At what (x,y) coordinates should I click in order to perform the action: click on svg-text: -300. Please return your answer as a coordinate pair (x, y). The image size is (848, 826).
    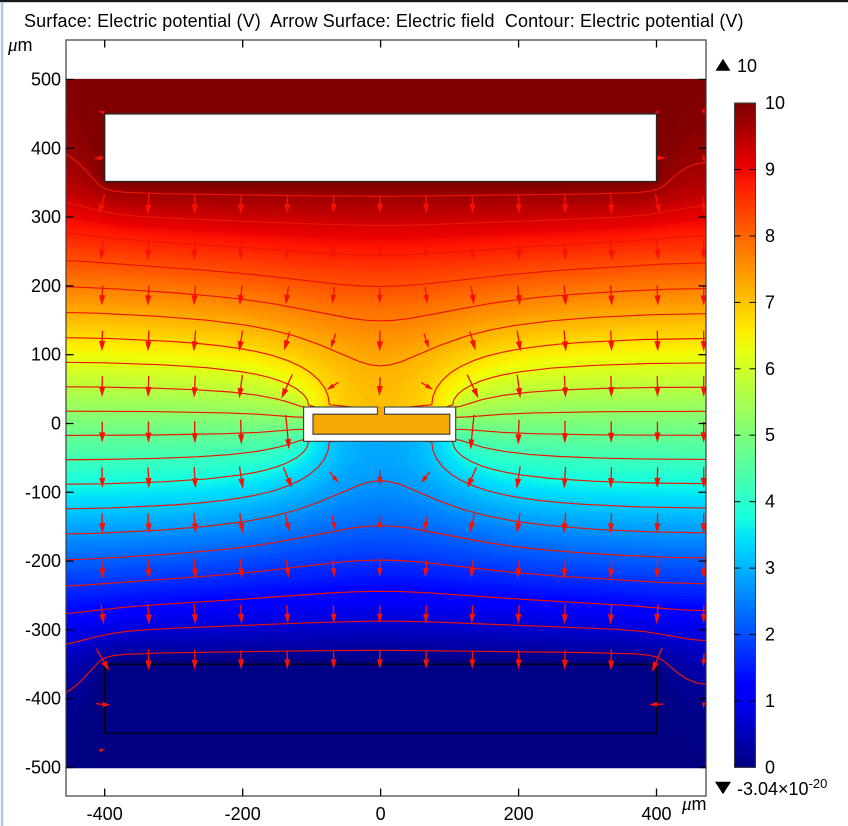
    Looking at the image, I should click on (43, 630).